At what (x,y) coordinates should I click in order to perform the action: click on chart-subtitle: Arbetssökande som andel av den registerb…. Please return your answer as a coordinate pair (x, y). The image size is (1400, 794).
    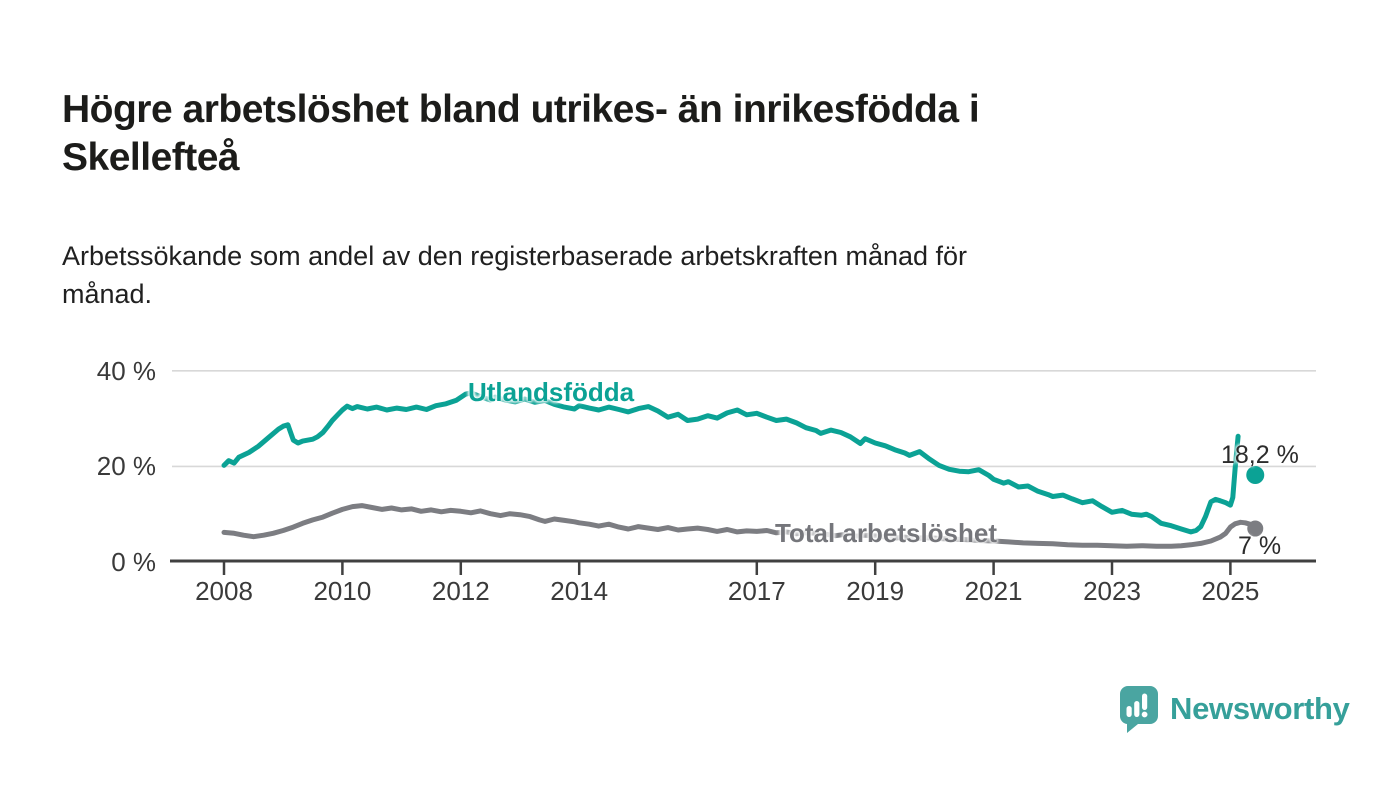
    Looking at the image, I should click on (652, 276).